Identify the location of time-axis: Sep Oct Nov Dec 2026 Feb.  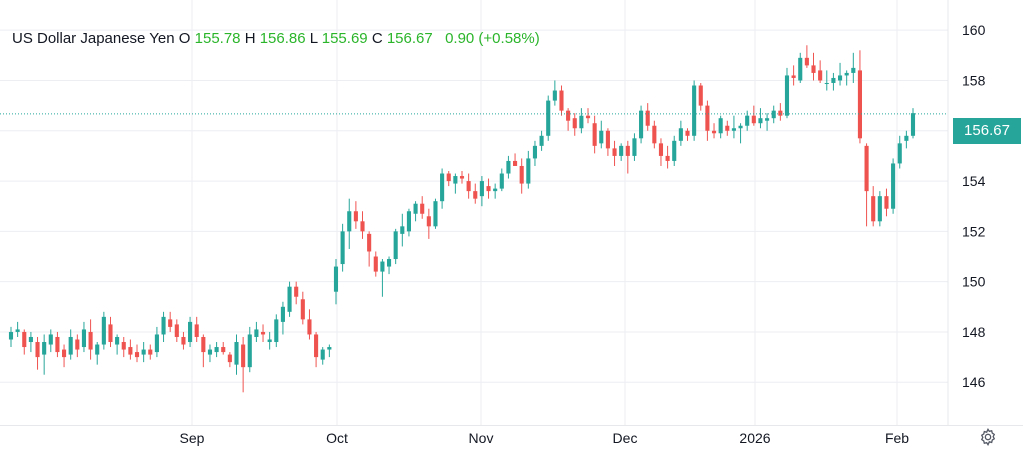
(545, 438).